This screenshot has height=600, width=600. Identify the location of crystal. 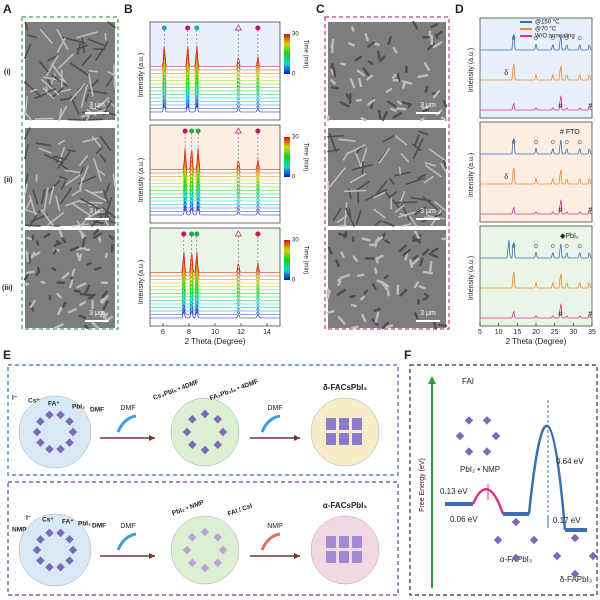
(344, 439).